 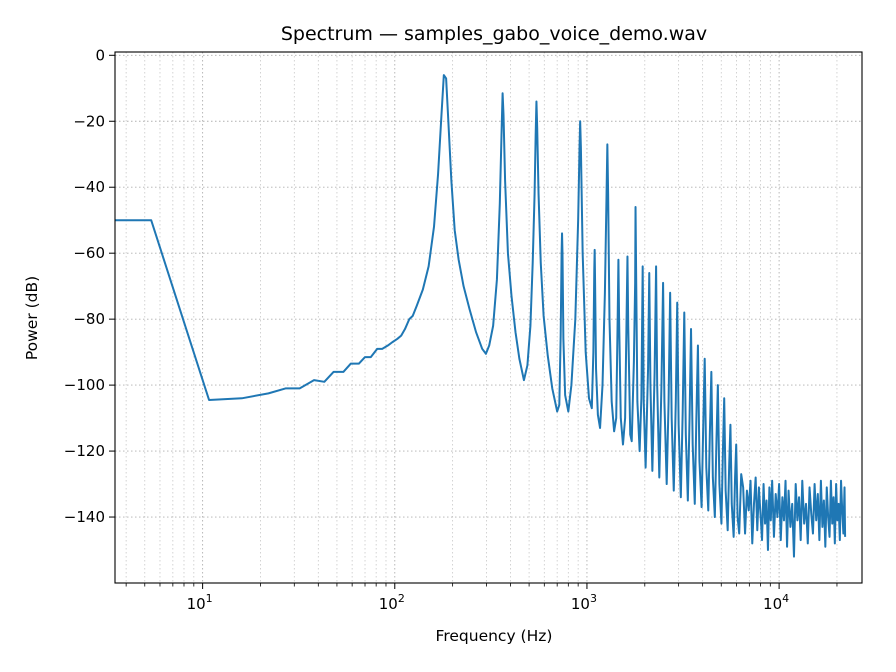 I want to click on y-tick-label: 0, so click(x=100, y=55).